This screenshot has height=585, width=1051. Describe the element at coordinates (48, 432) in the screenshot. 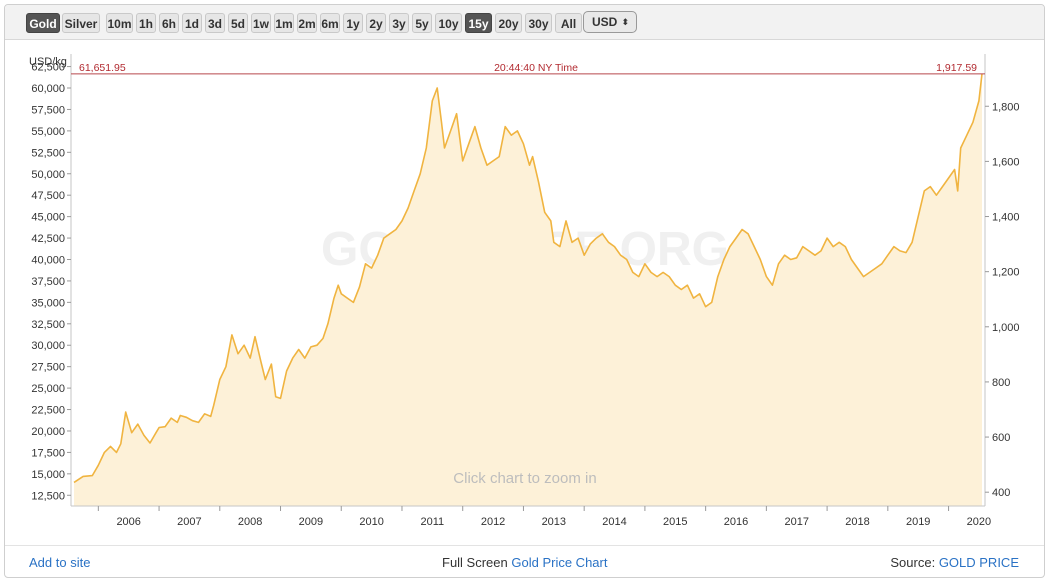

I see `left-tick-label: 20,000` at that location.